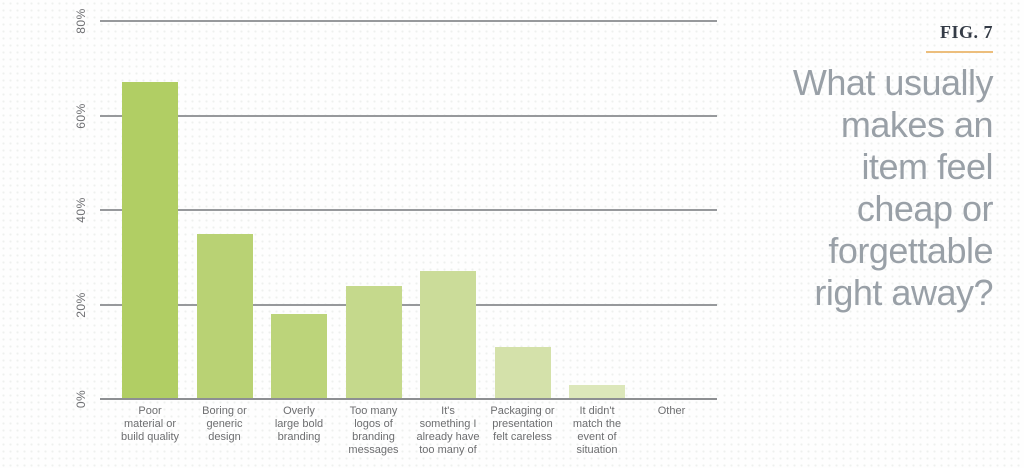 Image resolution: width=1024 pixels, height=468 pixels. I want to click on y-axis-tick-label: 20%, so click(81, 304).